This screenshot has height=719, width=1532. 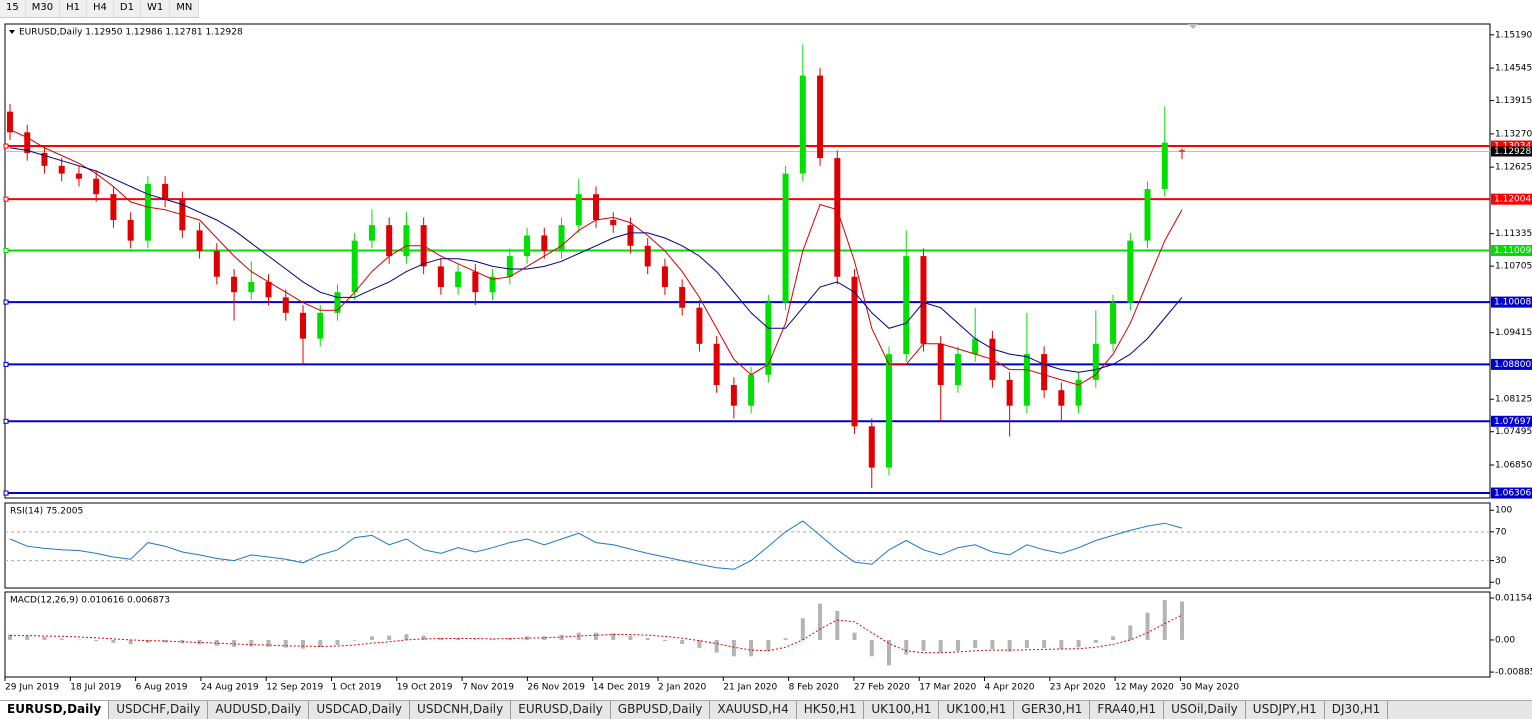 I want to click on rsi-tick-label: 0, so click(x=1498, y=583).